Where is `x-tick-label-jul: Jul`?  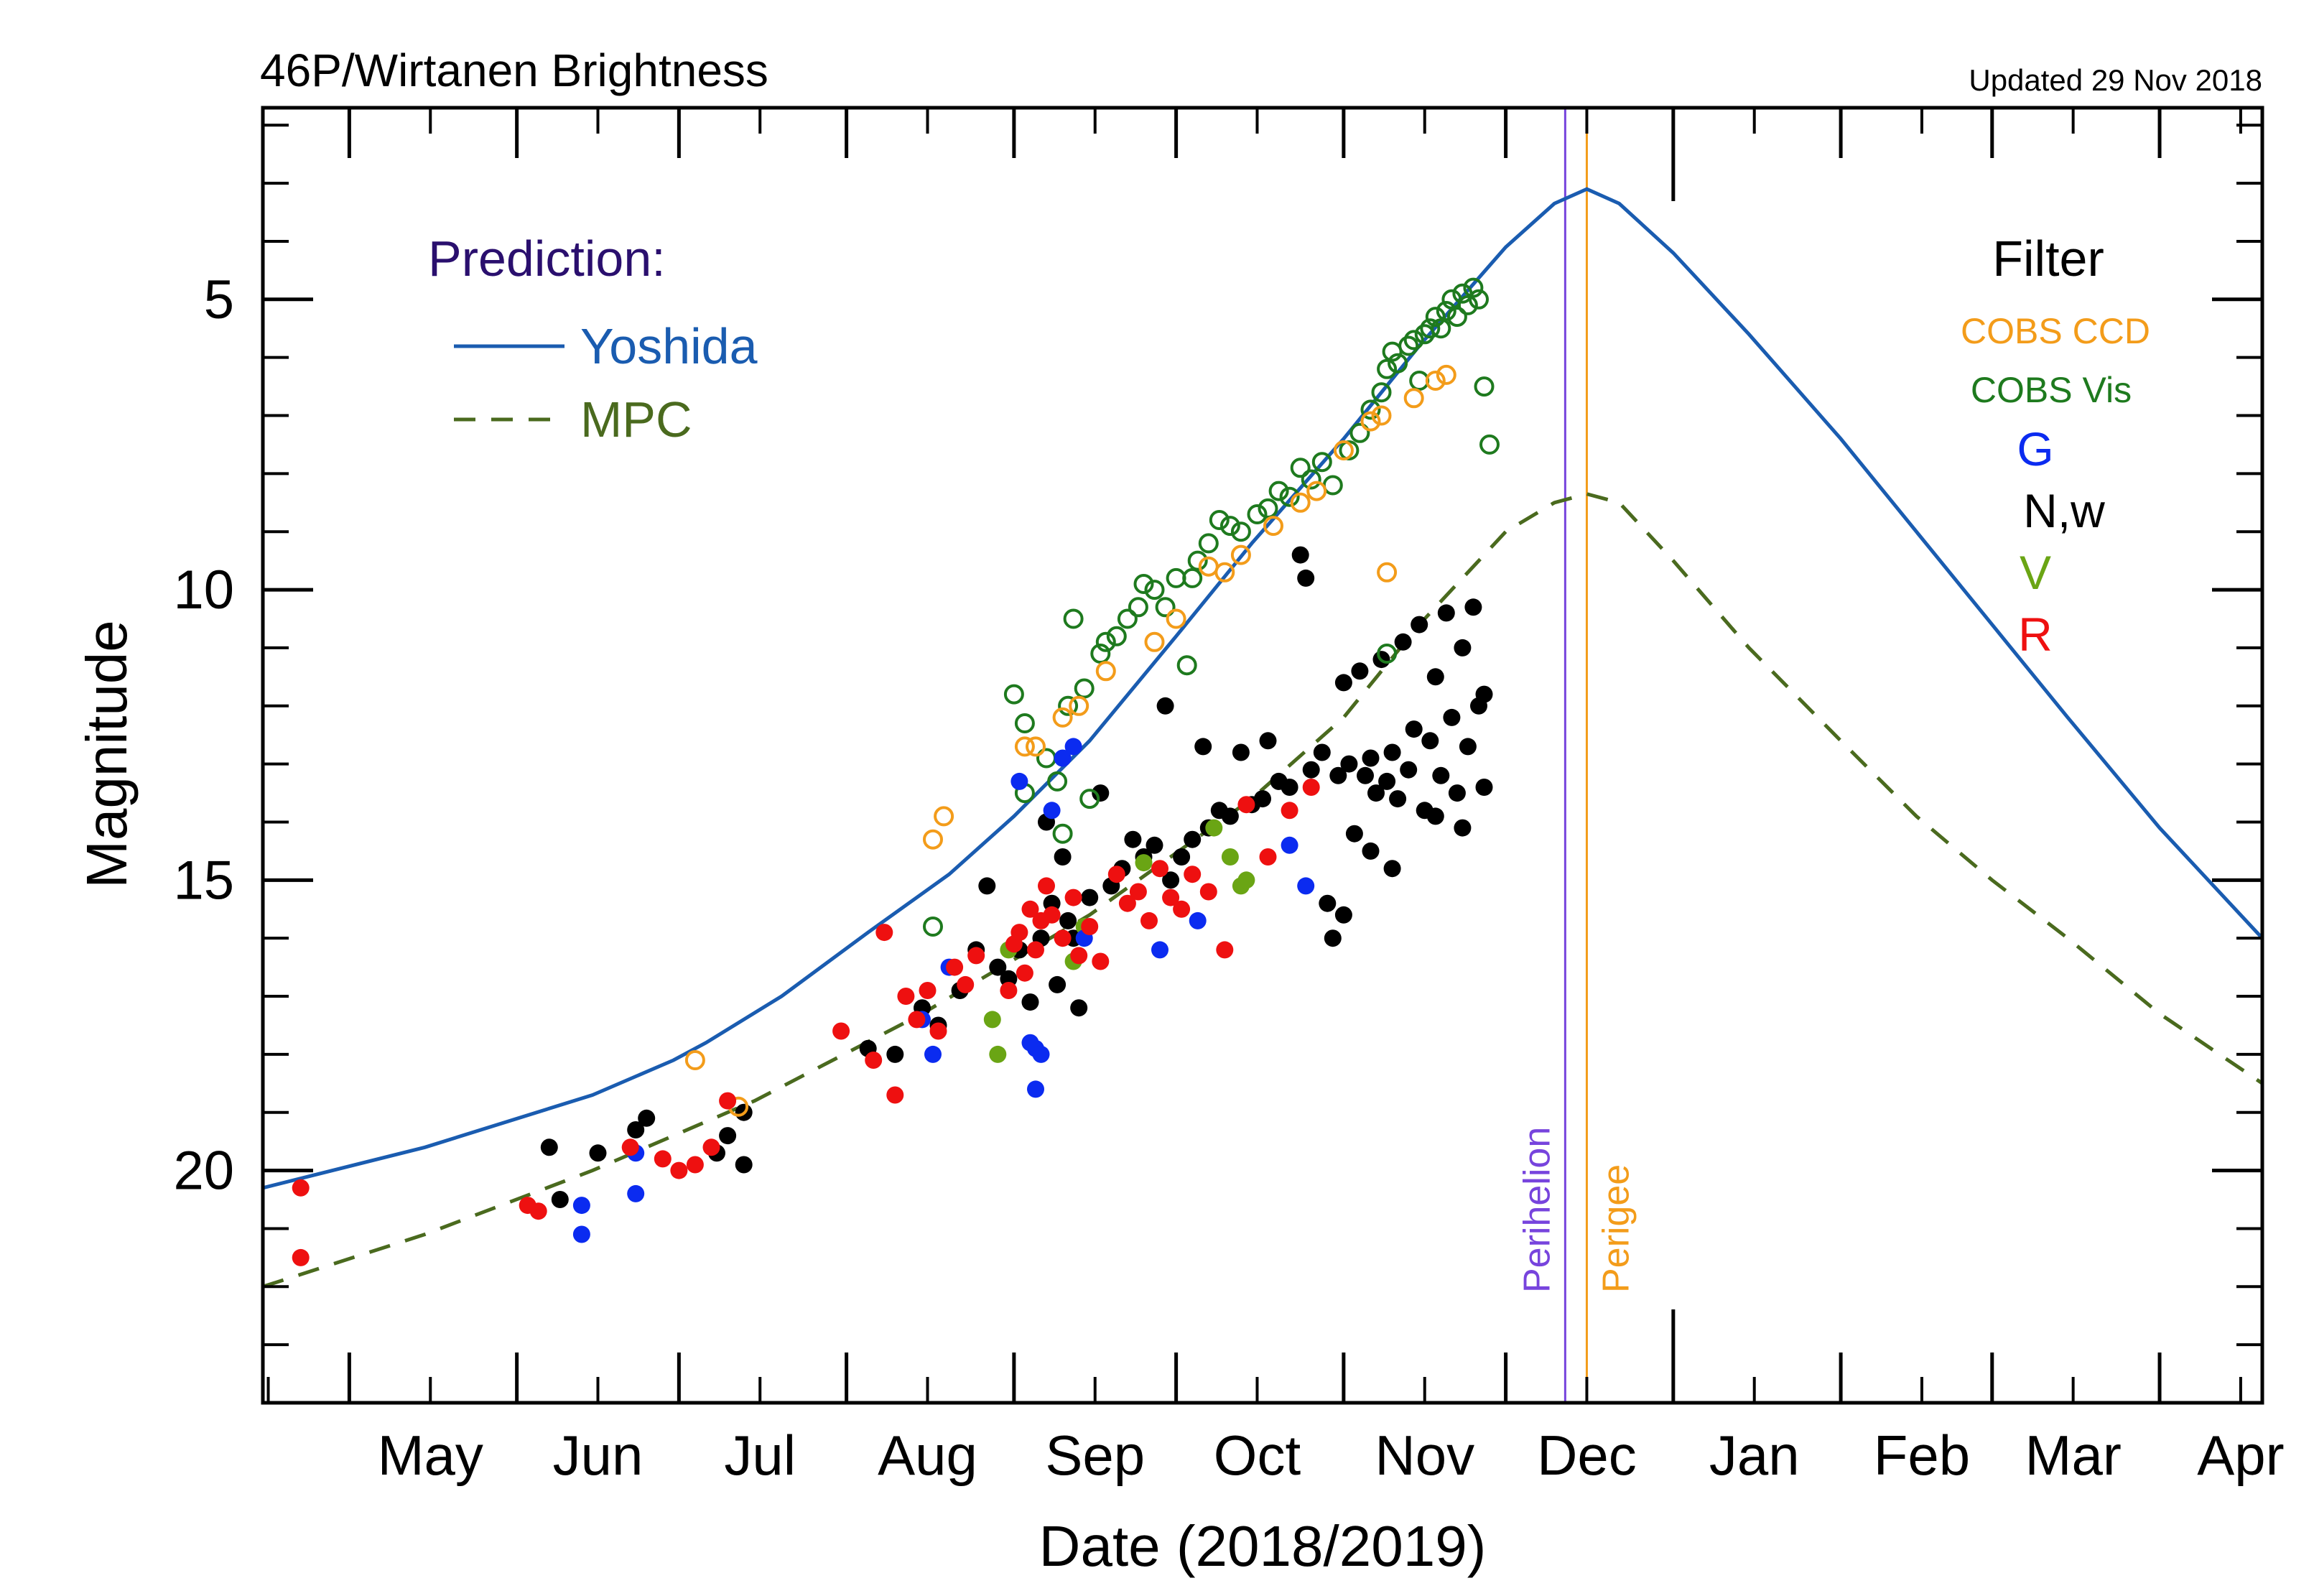
x-tick-label-jul: Jul is located at coordinates (760, 1455).